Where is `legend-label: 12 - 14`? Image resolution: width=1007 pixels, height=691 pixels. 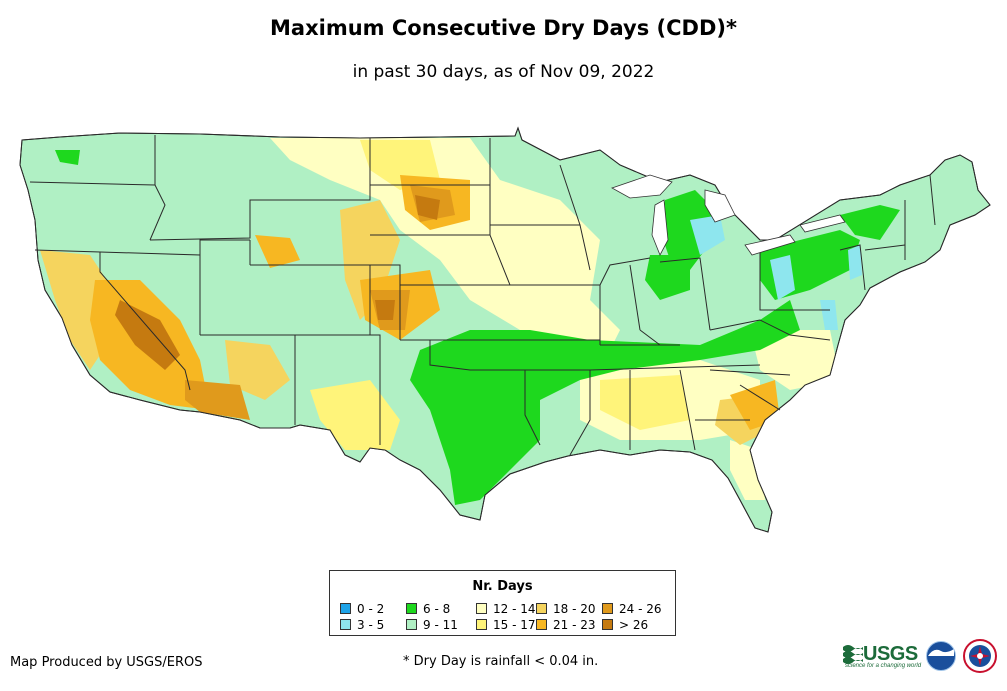
legend-label: 12 - 14 is located at coordinates (514, 609).